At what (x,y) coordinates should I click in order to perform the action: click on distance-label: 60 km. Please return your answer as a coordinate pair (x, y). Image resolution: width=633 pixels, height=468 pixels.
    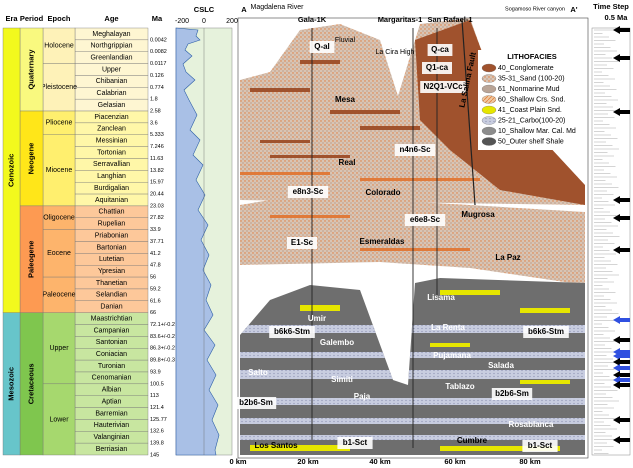
    Looking at the image, I should click on (455, 461).